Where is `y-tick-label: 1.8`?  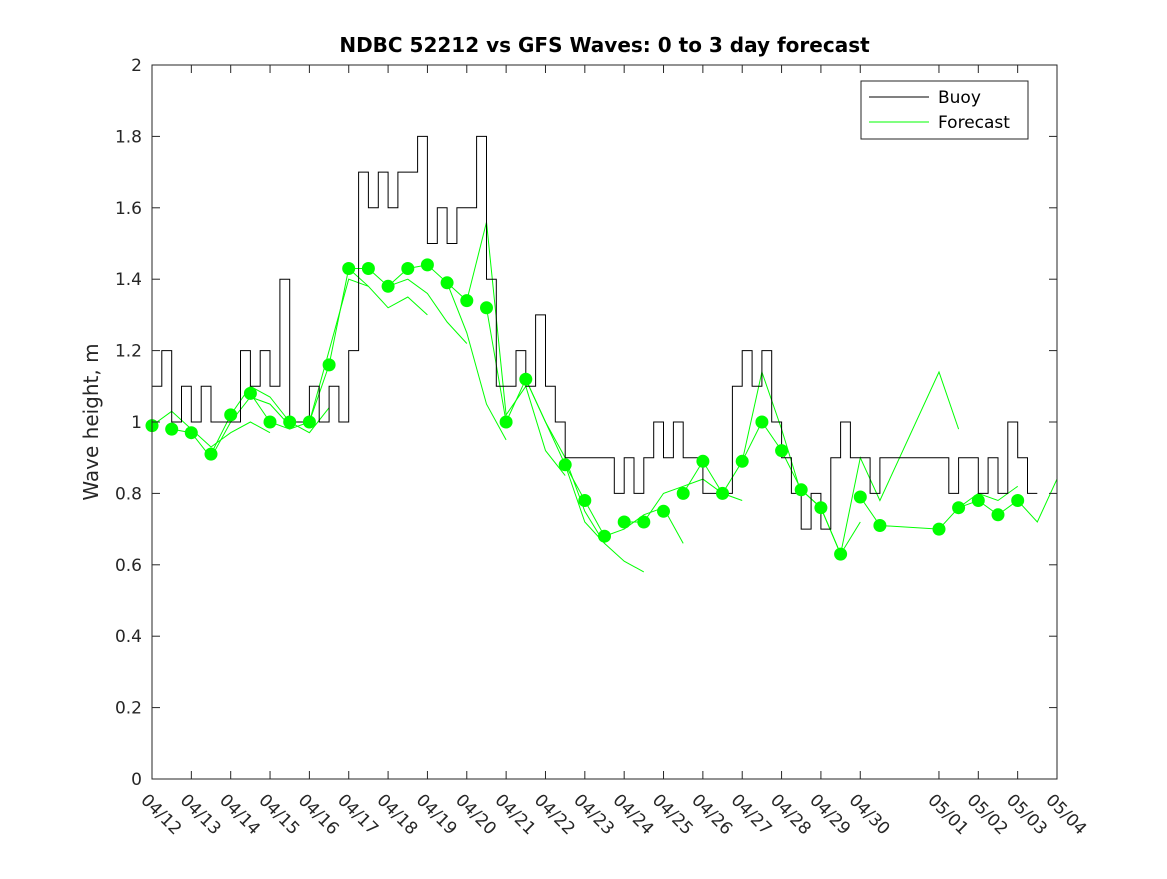
y-tick-label: 1.8 is located at coordinates (128, 137).